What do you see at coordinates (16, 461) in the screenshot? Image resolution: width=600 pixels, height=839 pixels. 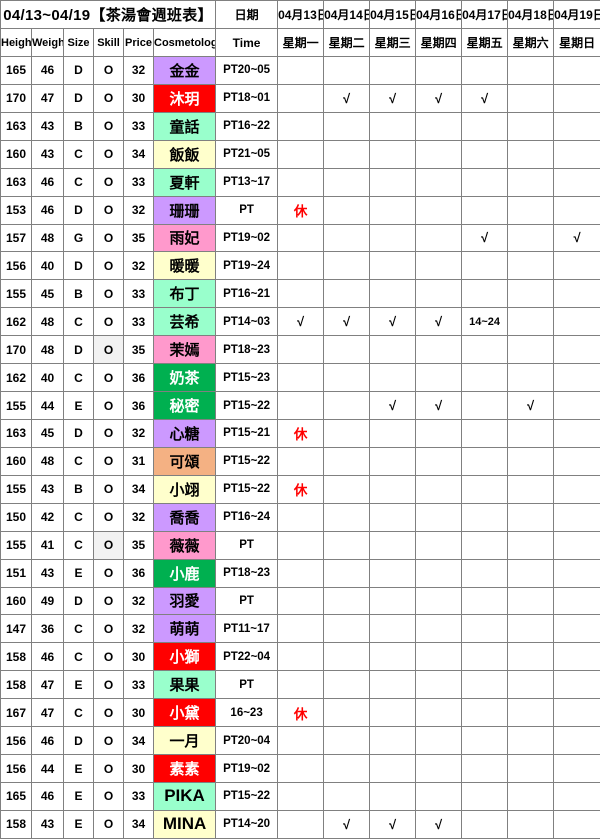 I see `cell-height: 160` at bounding box center [16, 461].